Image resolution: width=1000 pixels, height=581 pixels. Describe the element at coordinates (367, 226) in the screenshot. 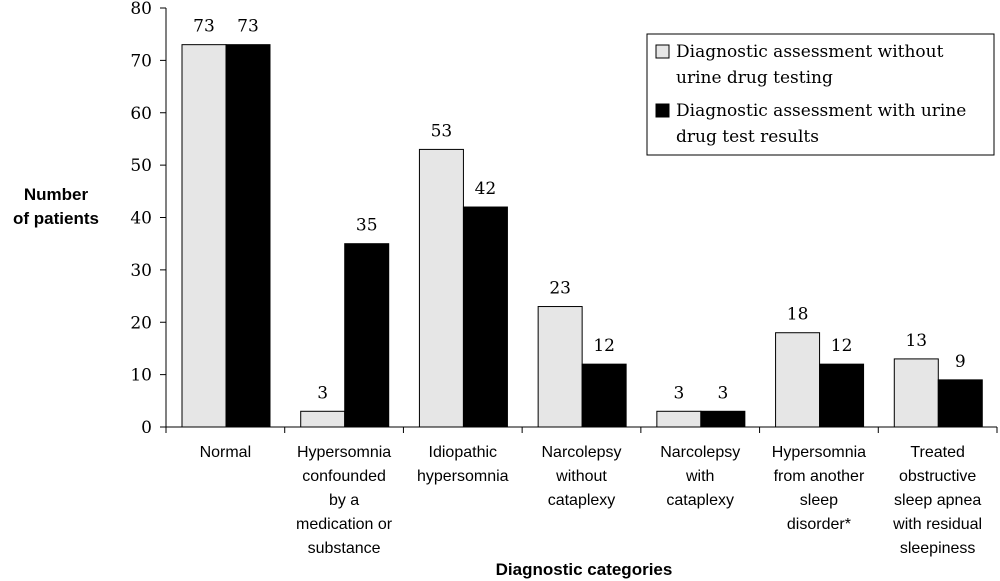

I see `data-label: 35` at that location.